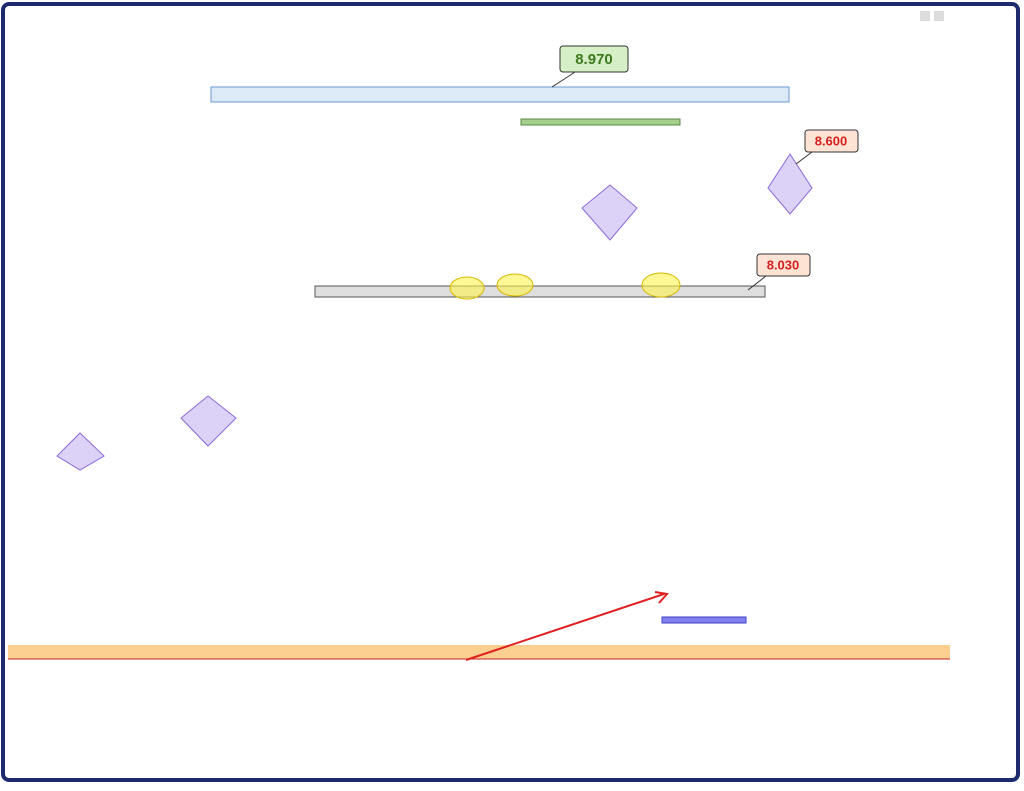 The height and width of the screenshot is (791, 1024). I want to click on callout-label: 8.030, so click(783, 264).